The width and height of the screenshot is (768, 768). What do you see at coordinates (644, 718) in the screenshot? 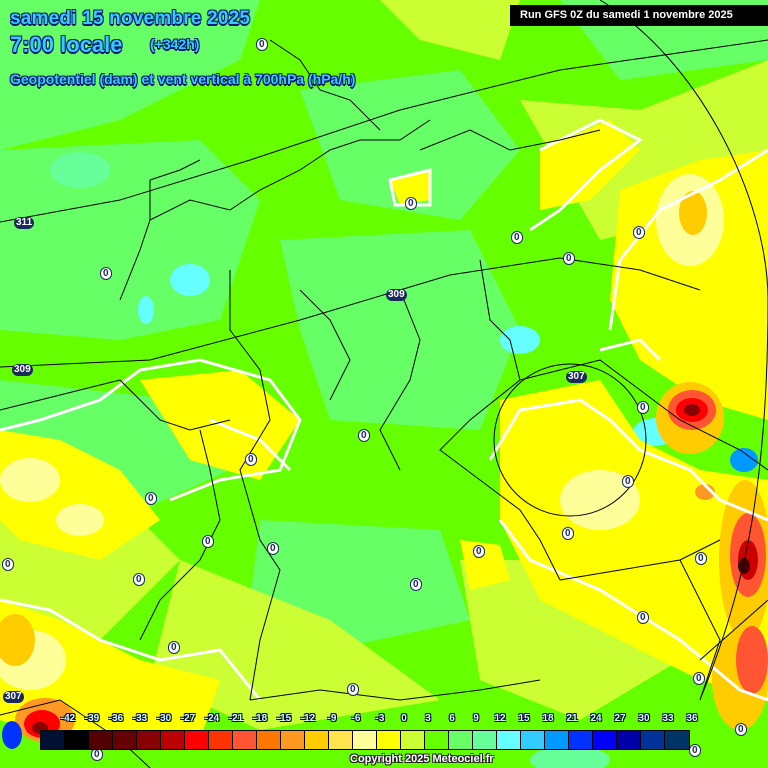
I see `colorbar-tick-label: 30` at bounding box center [644, 718].